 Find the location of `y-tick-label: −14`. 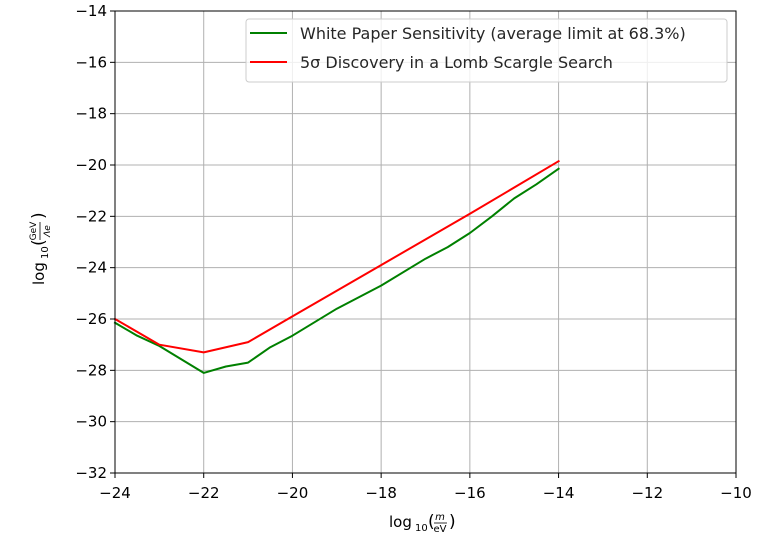

y-tick-label: −14 is located at coordinates (91, 11).